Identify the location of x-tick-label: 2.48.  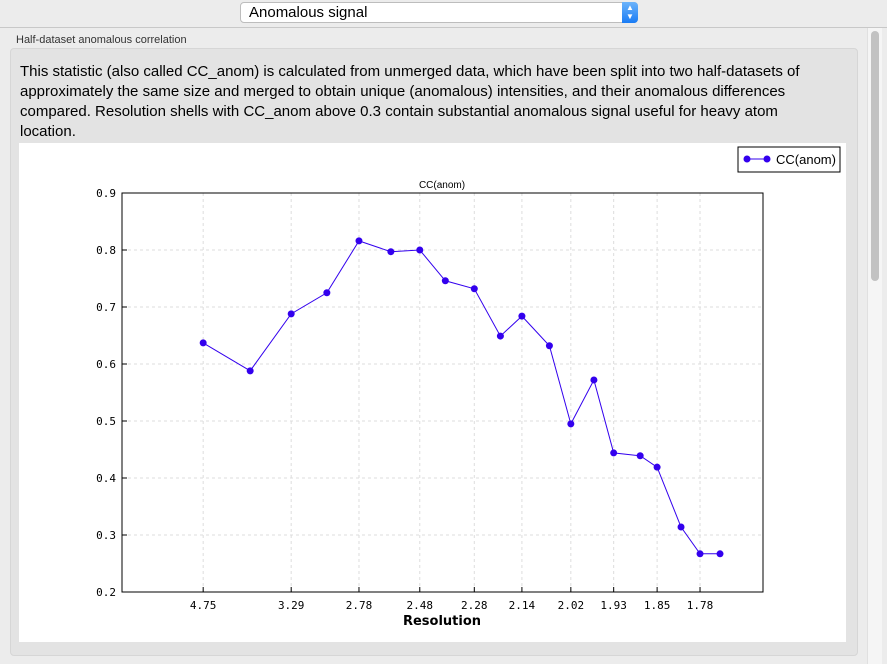
(420, 605).